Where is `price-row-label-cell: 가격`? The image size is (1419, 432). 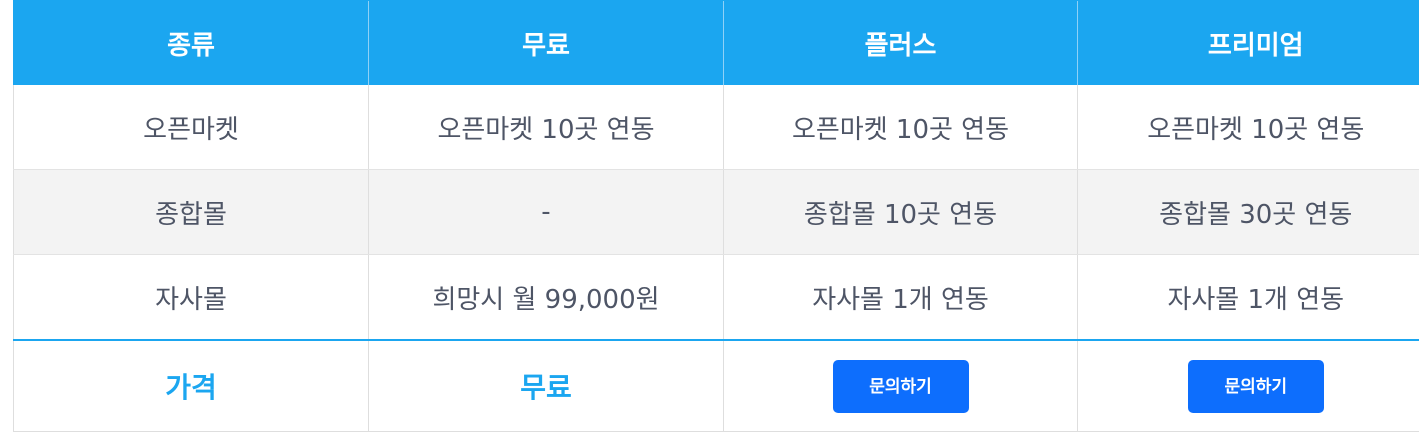 price-row-label-cell: 가격 is located at coordinates (191, 386).